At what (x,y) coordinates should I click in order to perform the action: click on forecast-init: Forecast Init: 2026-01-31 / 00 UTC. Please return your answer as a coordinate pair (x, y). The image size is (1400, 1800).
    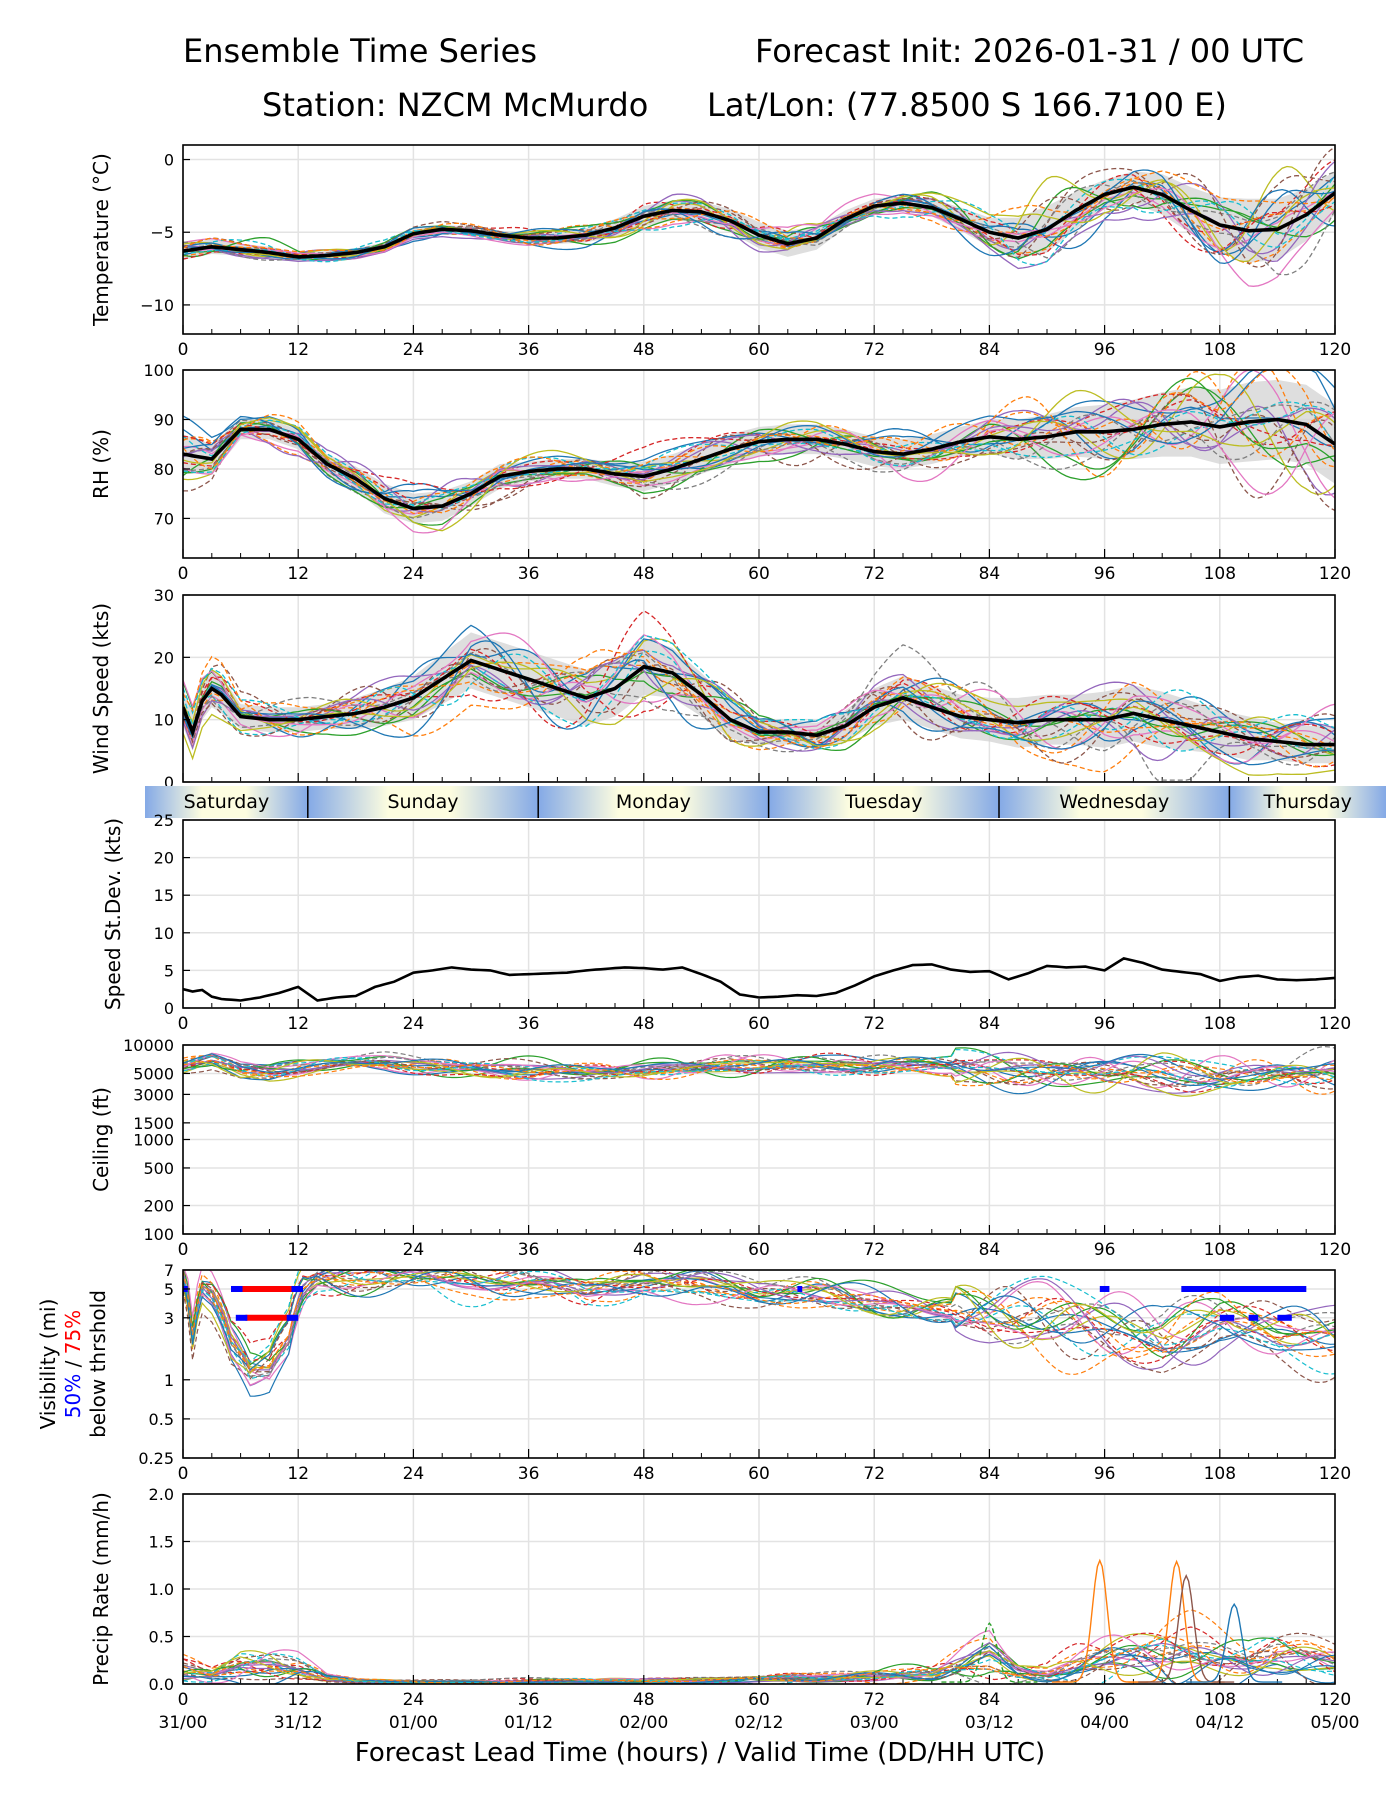
    Looking at the image, I should click on (1030, 51).